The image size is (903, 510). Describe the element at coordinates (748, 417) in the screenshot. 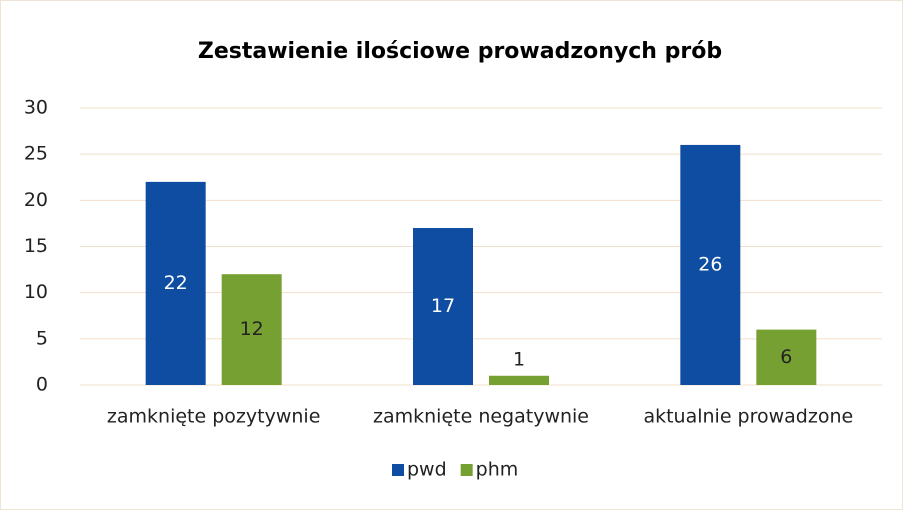

I see `x-tick-label: aktualnie prowadzone` at that location.